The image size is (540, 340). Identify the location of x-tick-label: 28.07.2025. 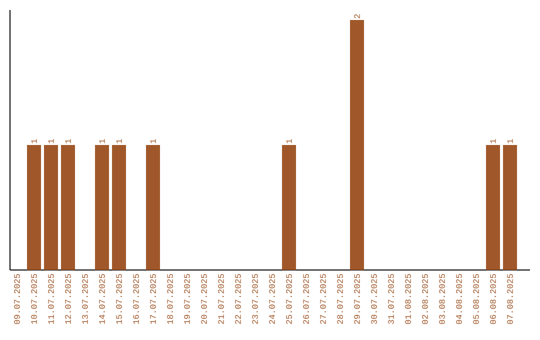
(340, 299).